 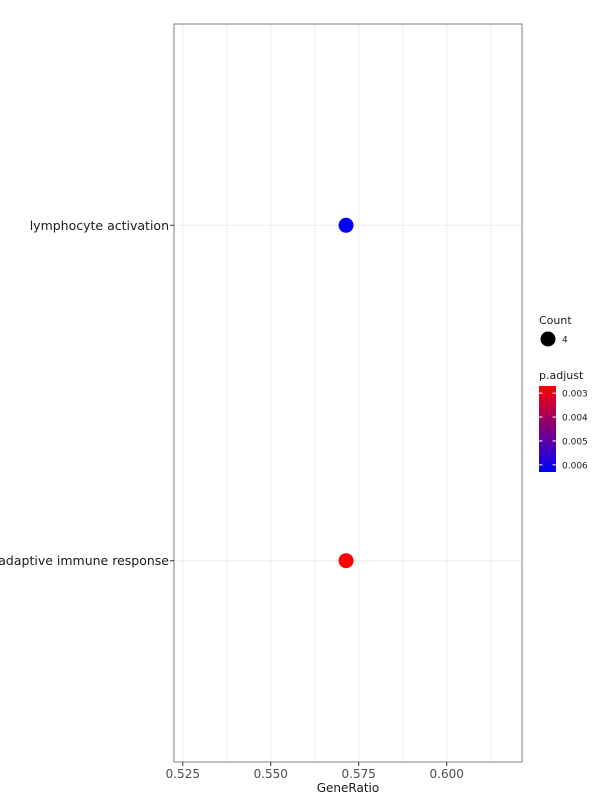 I want to click on y-category-label: lymphocyte activation, so click(x=99, y=225).